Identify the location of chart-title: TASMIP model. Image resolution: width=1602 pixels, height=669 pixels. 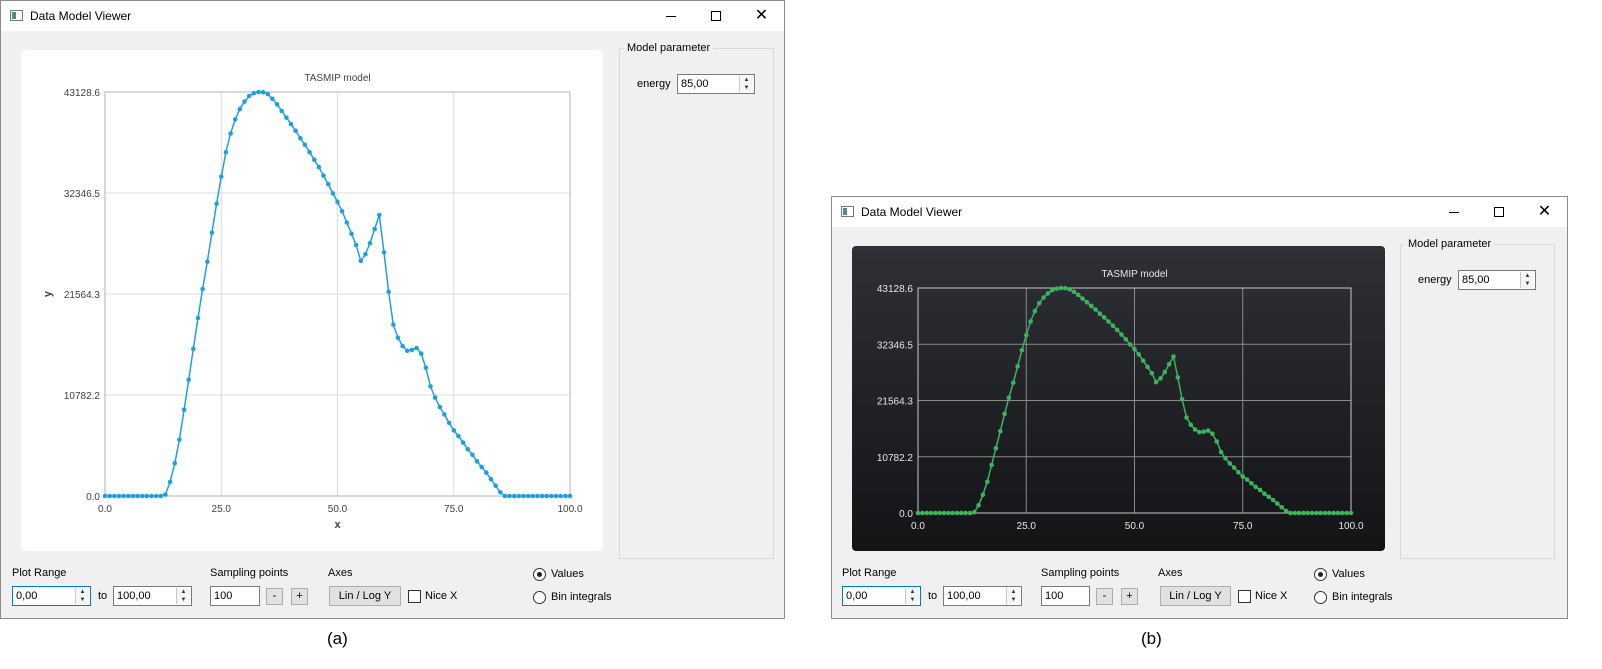
(337, 78).